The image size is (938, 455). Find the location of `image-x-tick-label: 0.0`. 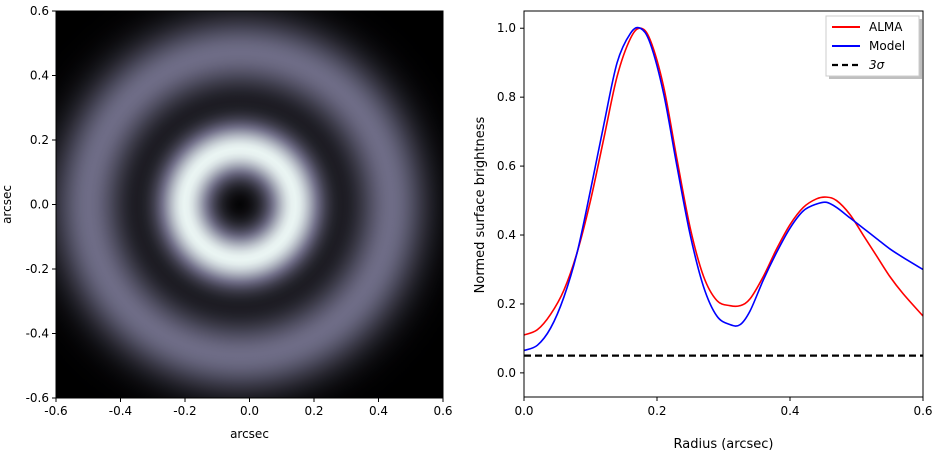

image-x-tick-label: 0.0 is located at coordinates (249, 411).